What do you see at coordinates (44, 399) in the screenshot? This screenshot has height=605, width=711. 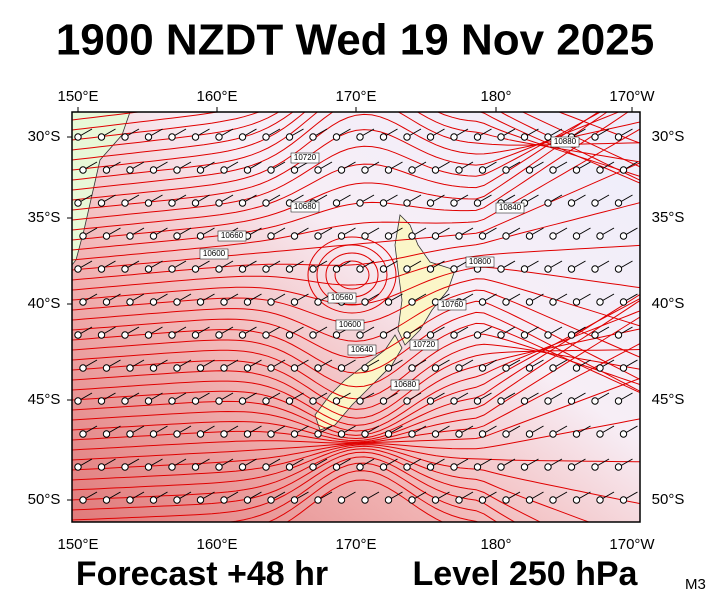 I see `left-lat-label: 45°S` at bounding box center [44, 399].